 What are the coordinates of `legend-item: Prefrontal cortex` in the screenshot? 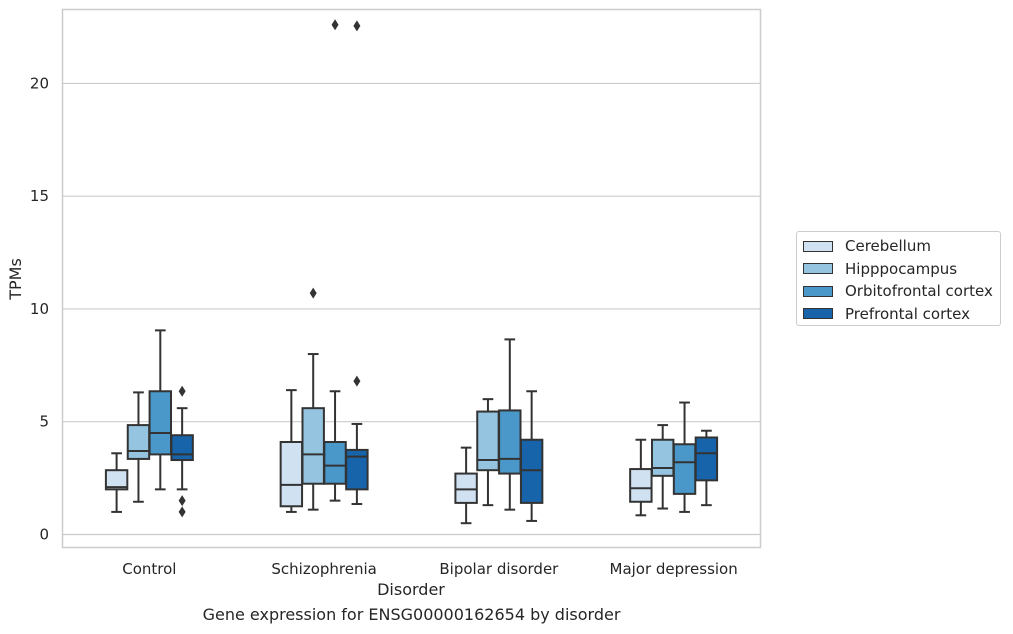 It's located at (901, 314).